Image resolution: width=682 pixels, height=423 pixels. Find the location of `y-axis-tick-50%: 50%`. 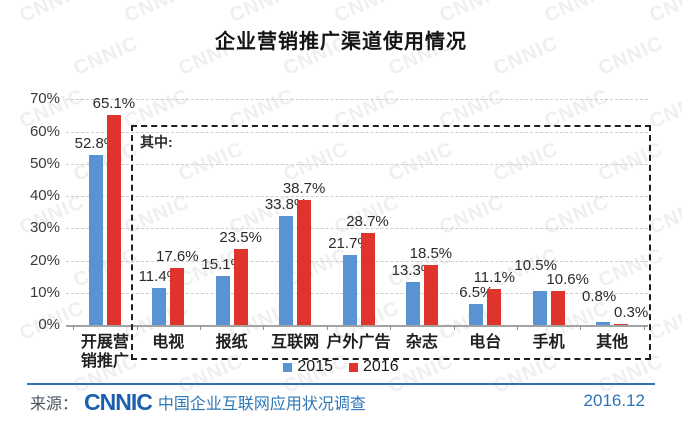

y-axis-tick-50%: 50% is located at coordinates (44, 163).